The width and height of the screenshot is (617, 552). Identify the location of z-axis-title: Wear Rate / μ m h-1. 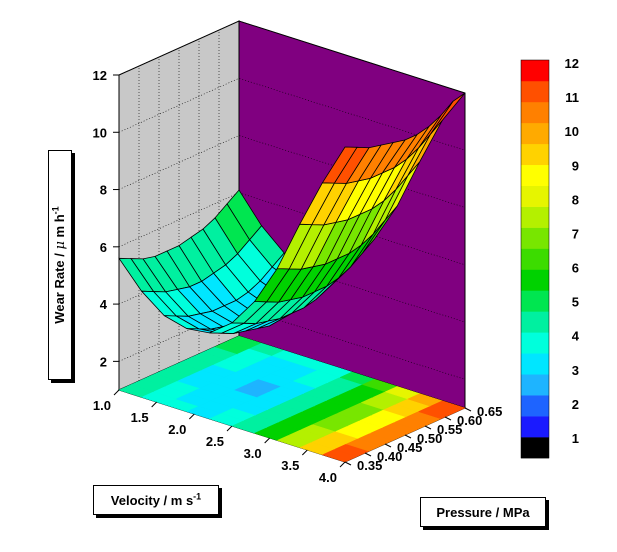
(59, 265).